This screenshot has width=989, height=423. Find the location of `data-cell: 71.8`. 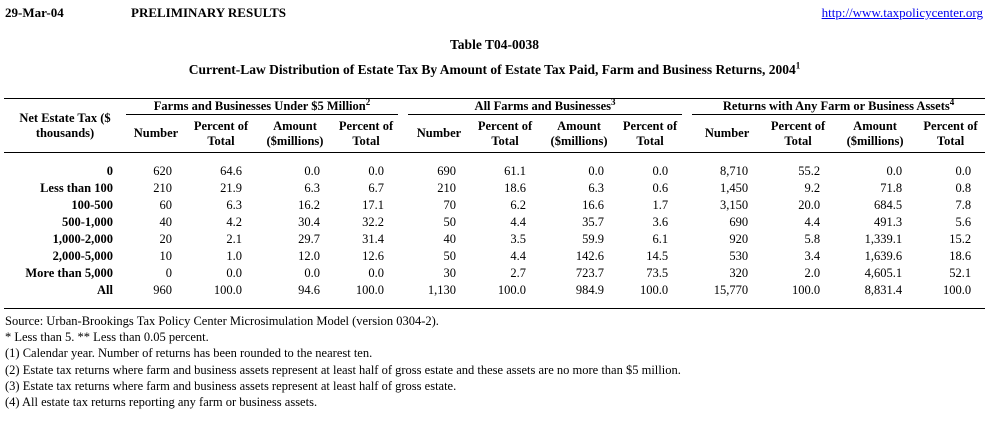

data-cell: 71.8 is located at coordinates (891, 187).